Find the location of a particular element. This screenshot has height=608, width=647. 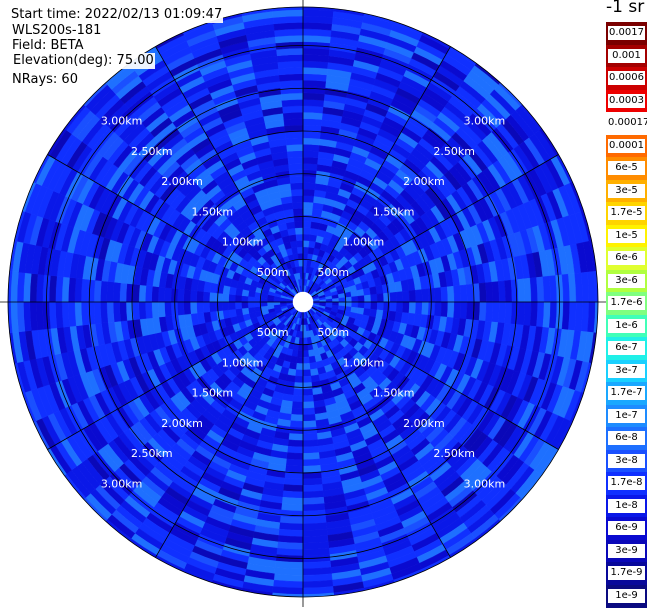

colorbar-cell: 1e-8 is located at coordinates (626, 506).